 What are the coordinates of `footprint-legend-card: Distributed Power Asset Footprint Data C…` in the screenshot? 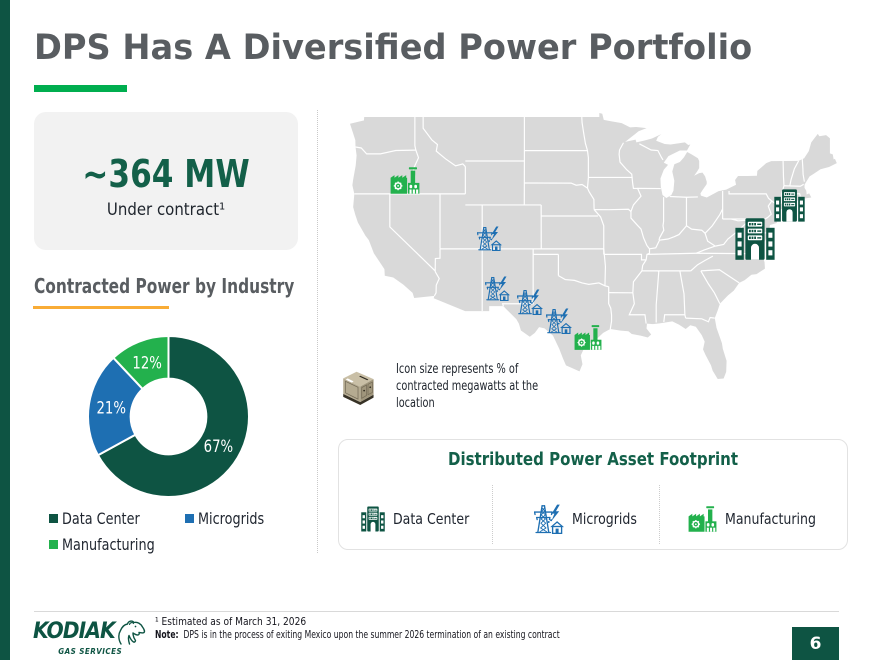 It's located at (593, 494).